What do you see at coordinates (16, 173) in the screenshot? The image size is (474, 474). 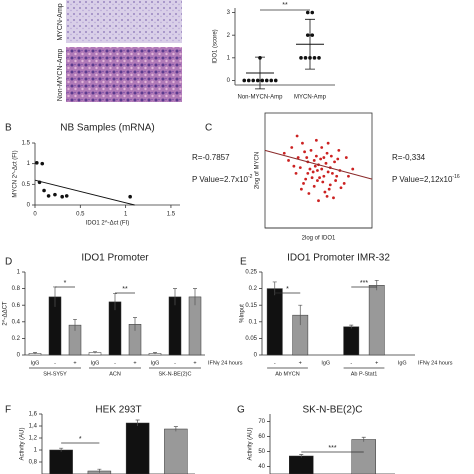 I see `y-axis-label: MYCN 2^-Δct (FI)` at bounding box center [16, 173].